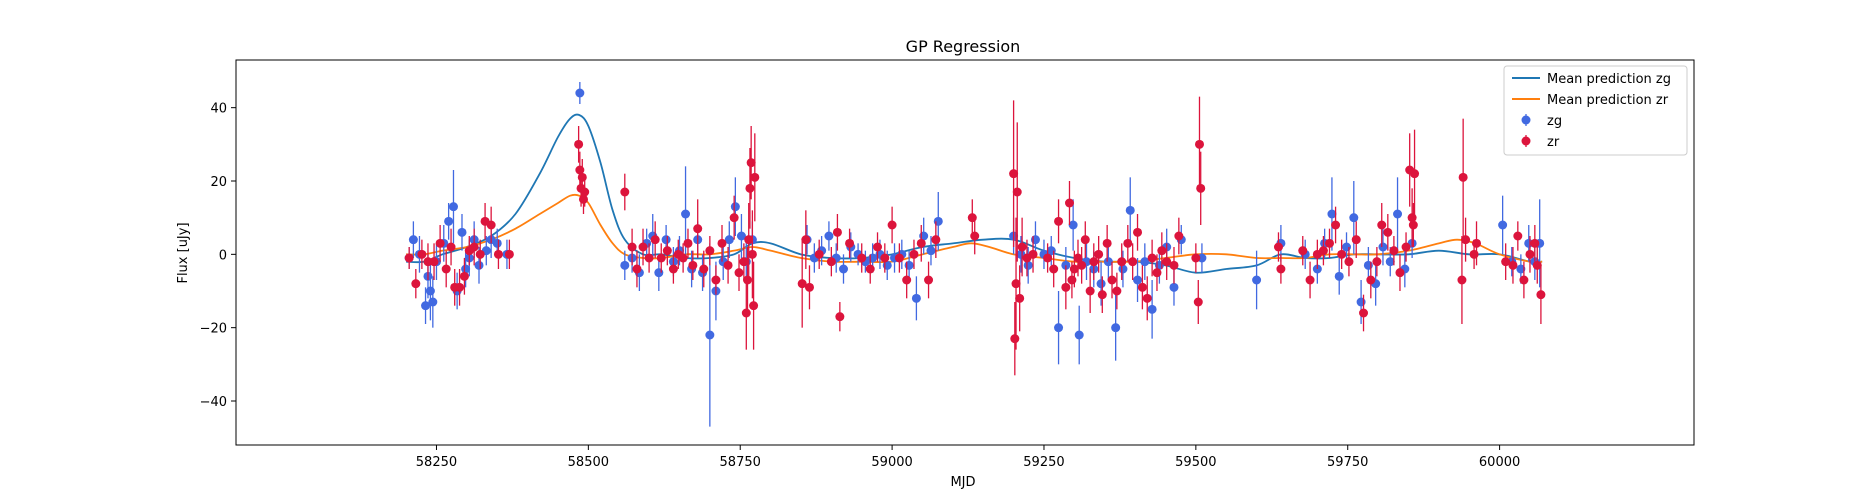 The height and width of the screenshot is (504, 1875). What do you see at coordinates (213, 329) in the screenshot?
I see `y-tick-label: −20` at bounding box center [213, 329].